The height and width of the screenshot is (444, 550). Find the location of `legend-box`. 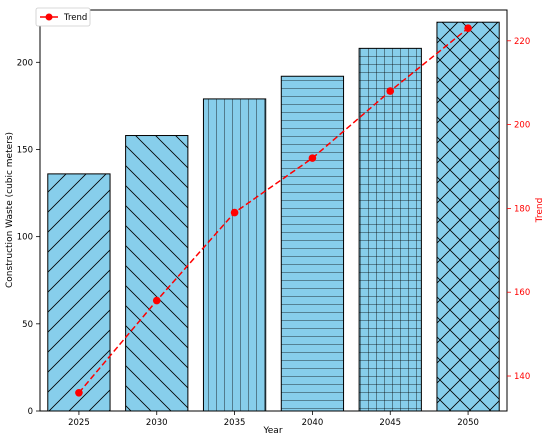

legend-box is located at coordinates (63, 17).